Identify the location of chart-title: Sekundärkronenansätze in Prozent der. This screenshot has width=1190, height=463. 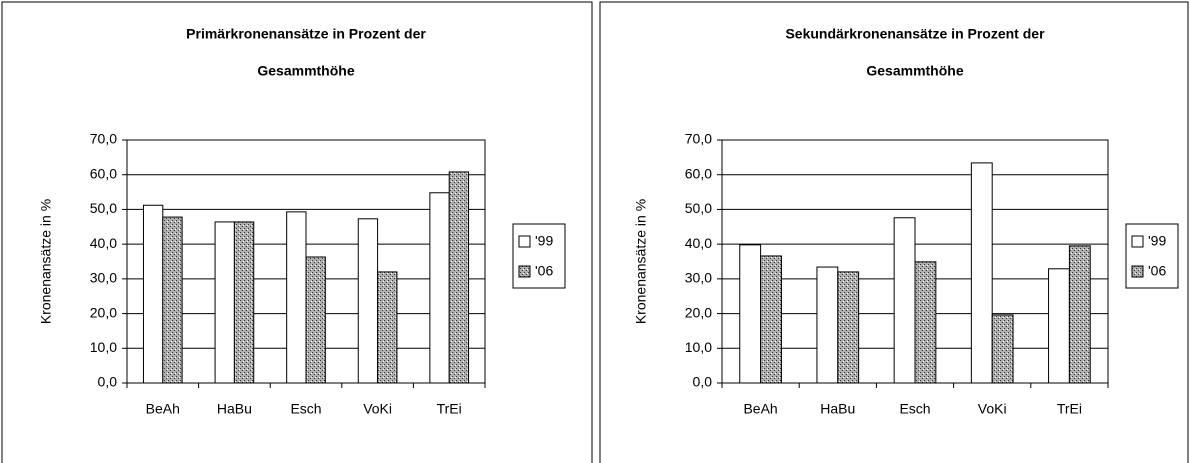
(915, 34).